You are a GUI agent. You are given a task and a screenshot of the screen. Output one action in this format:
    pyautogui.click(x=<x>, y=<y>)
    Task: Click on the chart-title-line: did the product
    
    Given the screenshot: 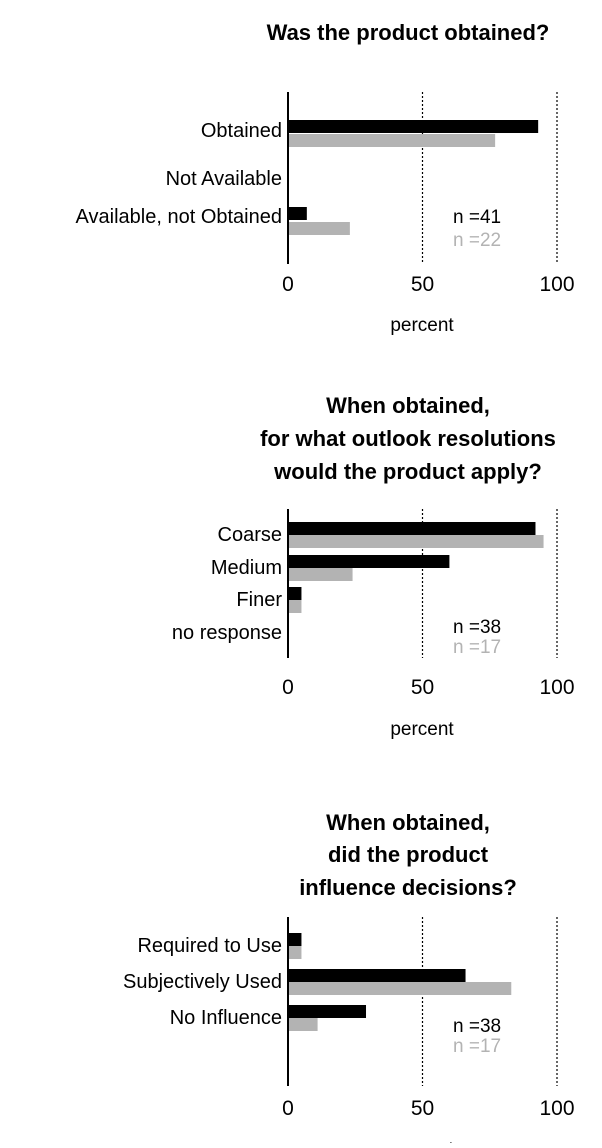 What is the action you would take?
    pyautogui.click(x=408, y=854)
    